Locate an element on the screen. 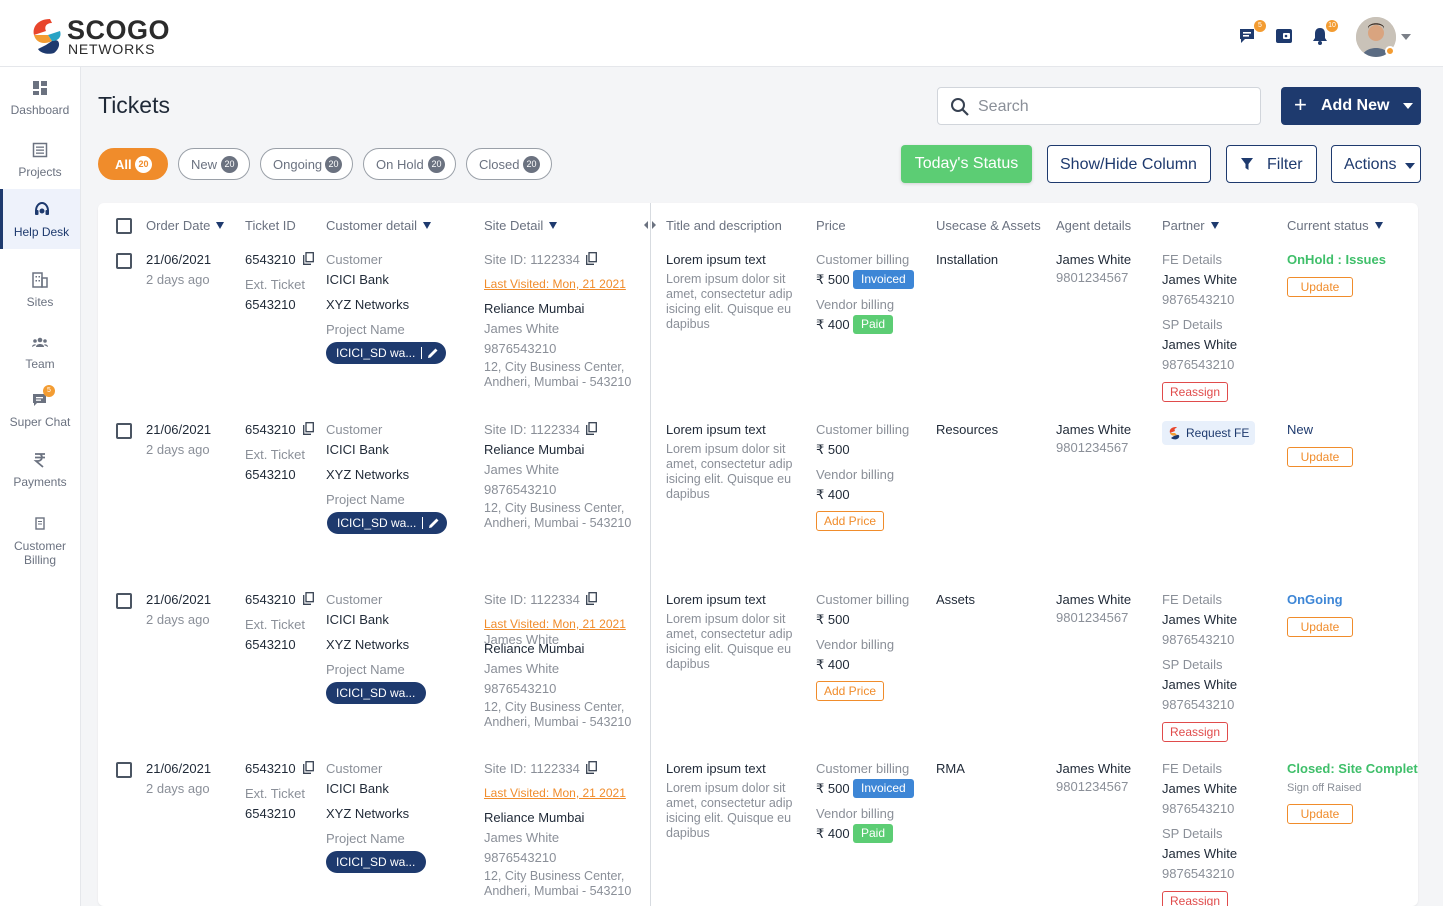 Image resolution: width=1443 pixels, height=906 pixels. filter-pill-ongoing: Ongoing 20 is located at coordinates (306, 164).